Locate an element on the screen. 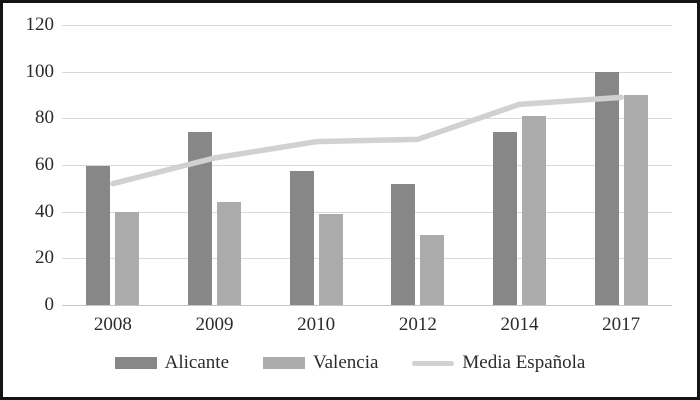  bar-alicante-2012 is located at coordinates (403, 244).